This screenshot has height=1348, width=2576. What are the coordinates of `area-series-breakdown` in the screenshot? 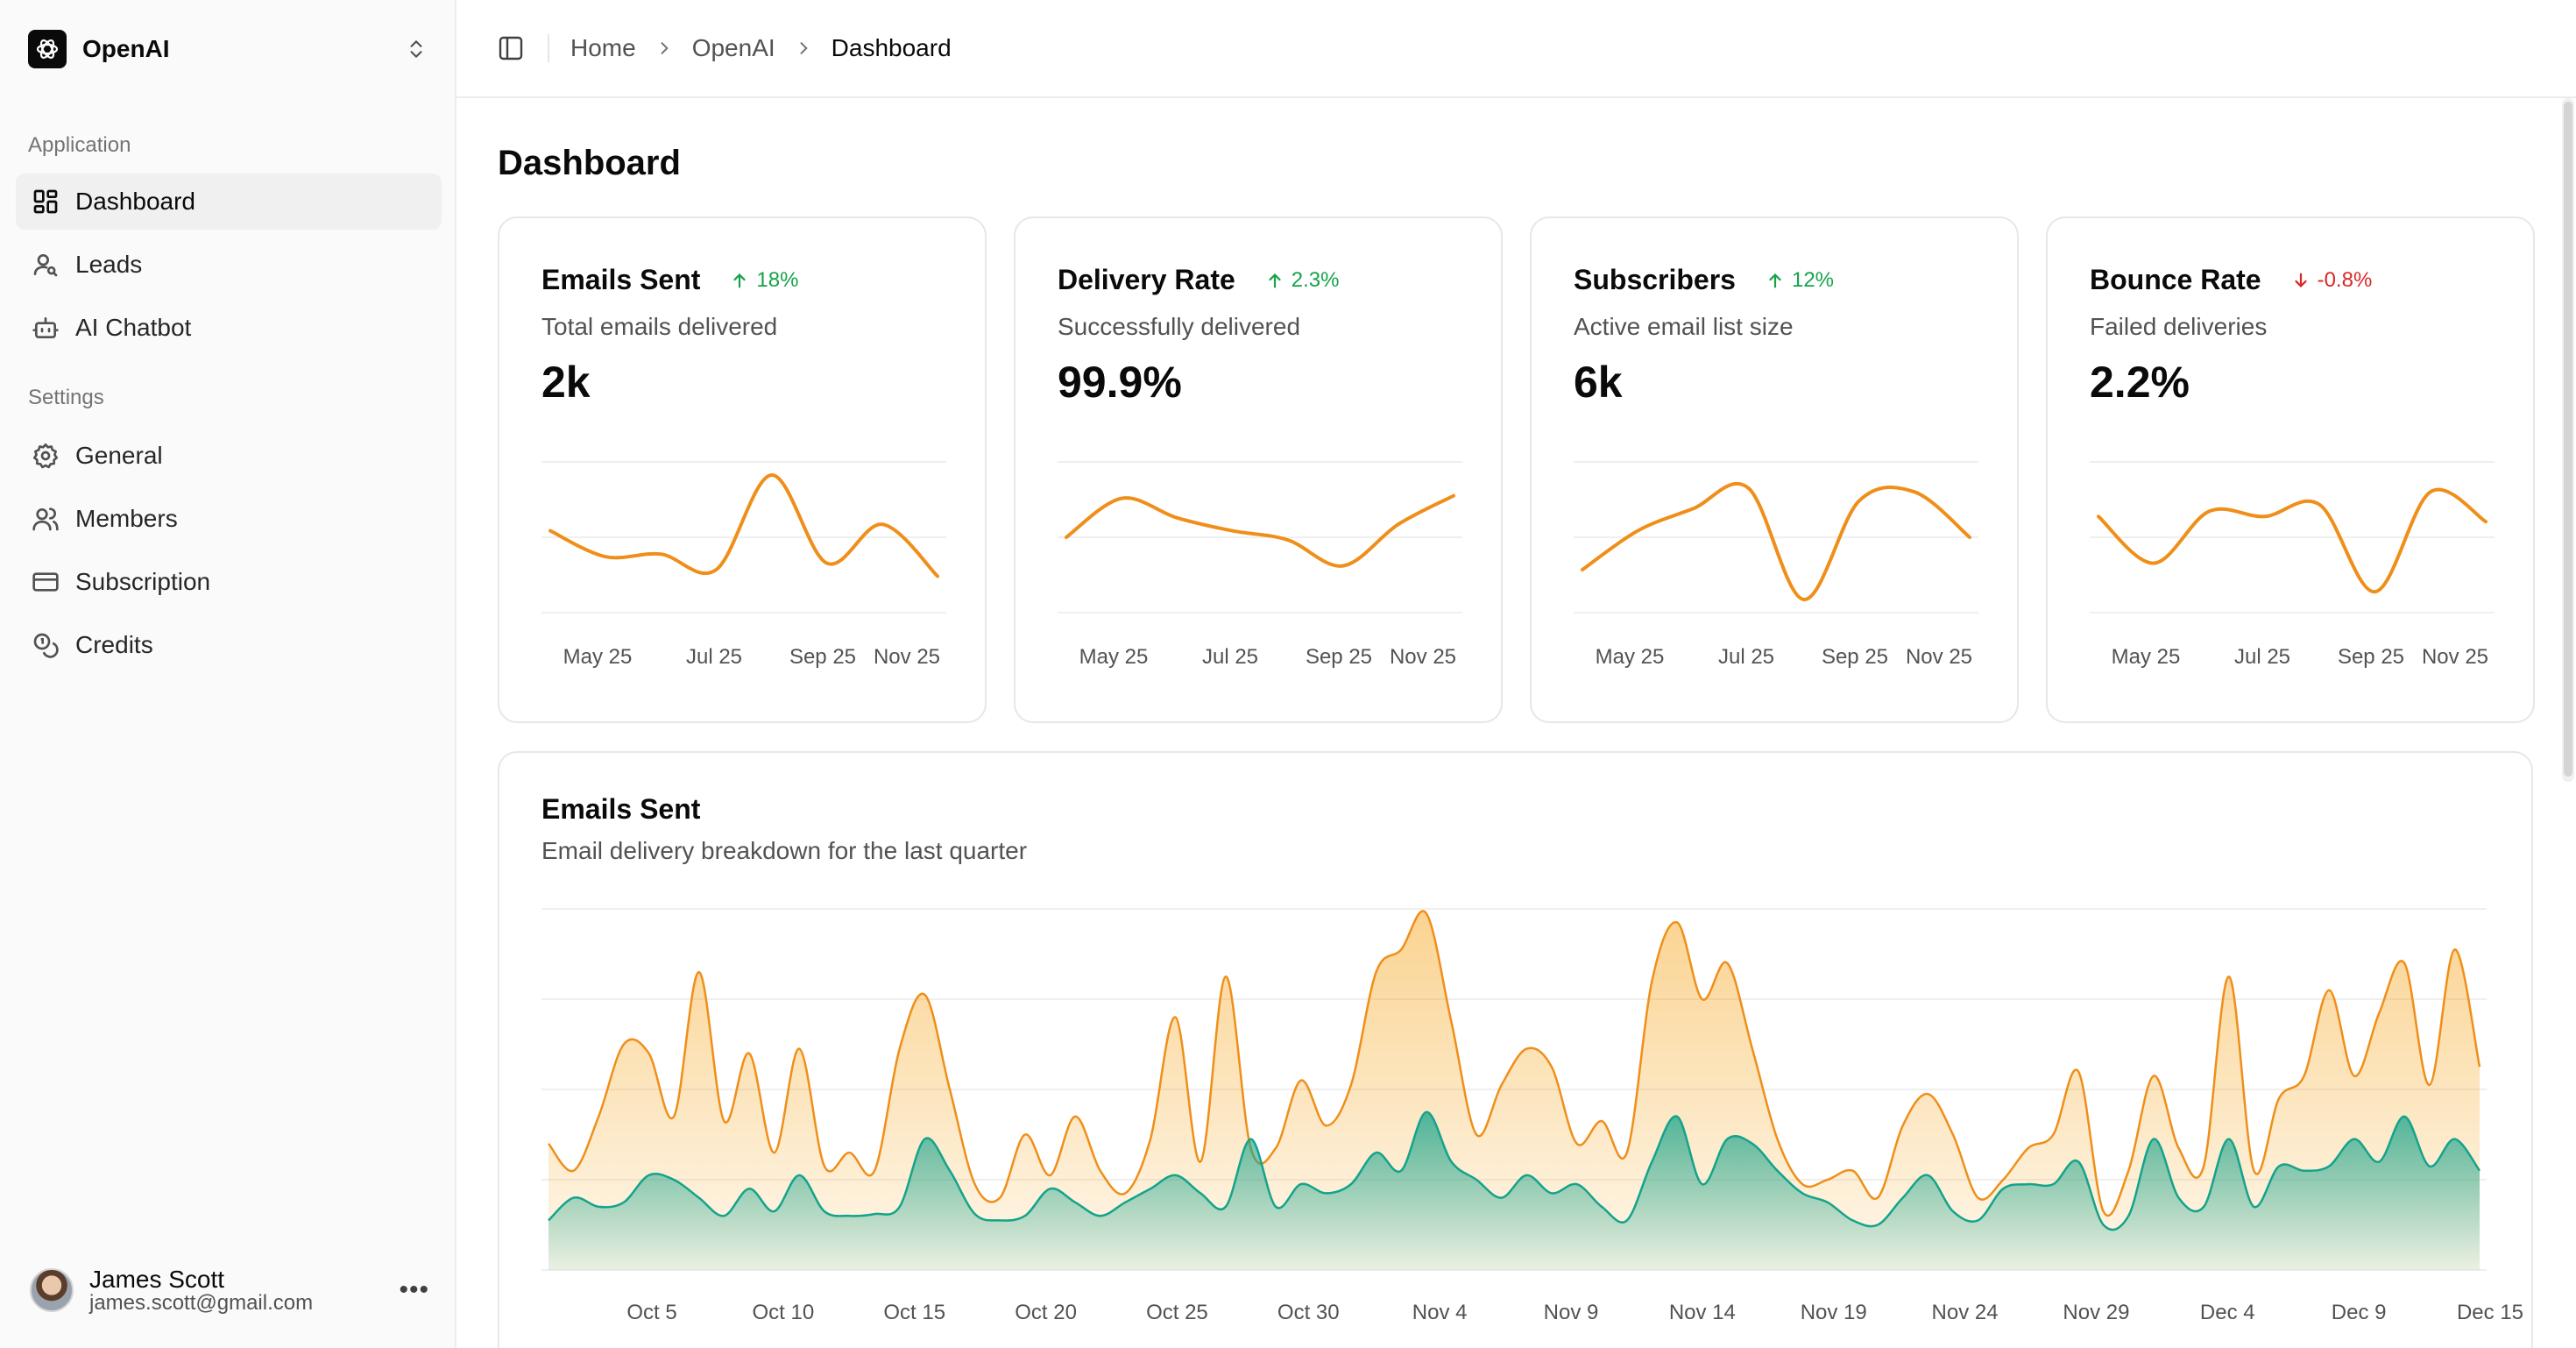 It's located at (1514, 1190).